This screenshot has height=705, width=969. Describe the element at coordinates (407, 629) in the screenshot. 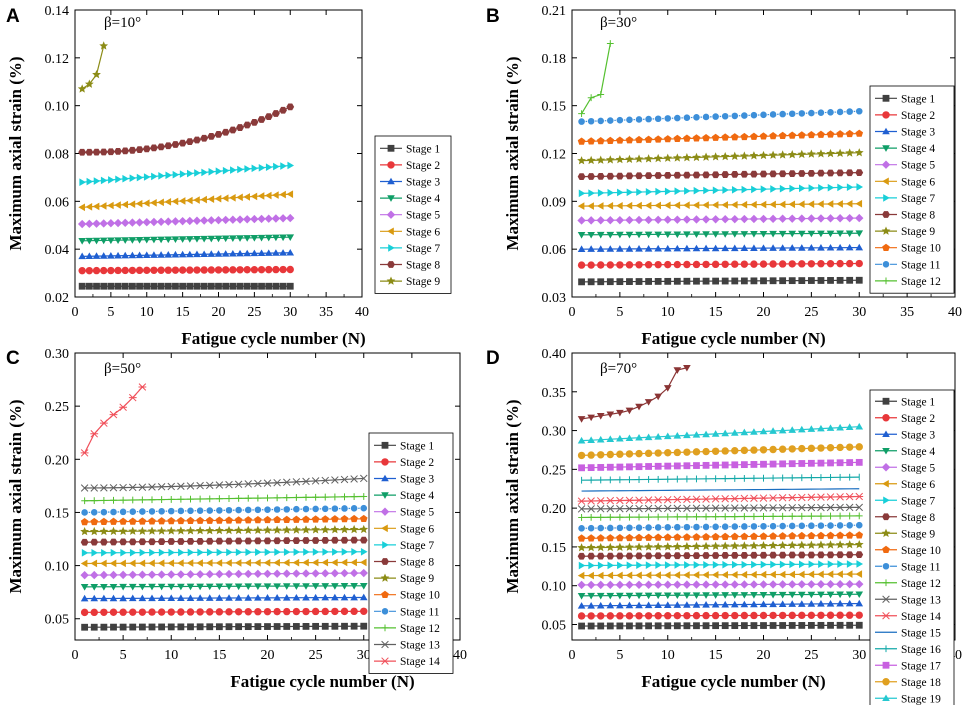

I see `legend-item: Stage 12` at that location.